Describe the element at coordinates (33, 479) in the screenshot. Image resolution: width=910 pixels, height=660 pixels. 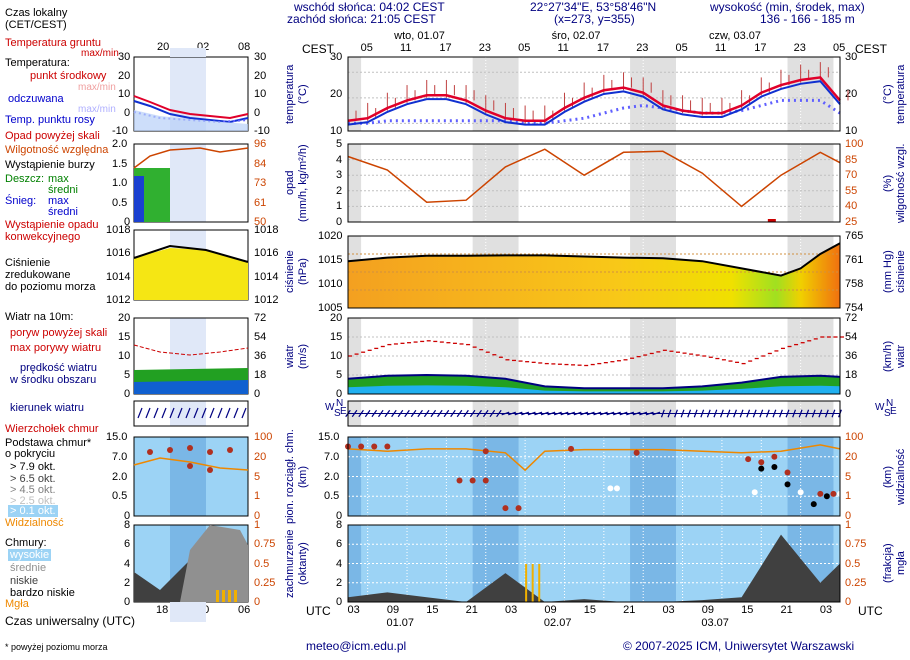
I see `legend-okt65: > 6.5 okt.` at that location.